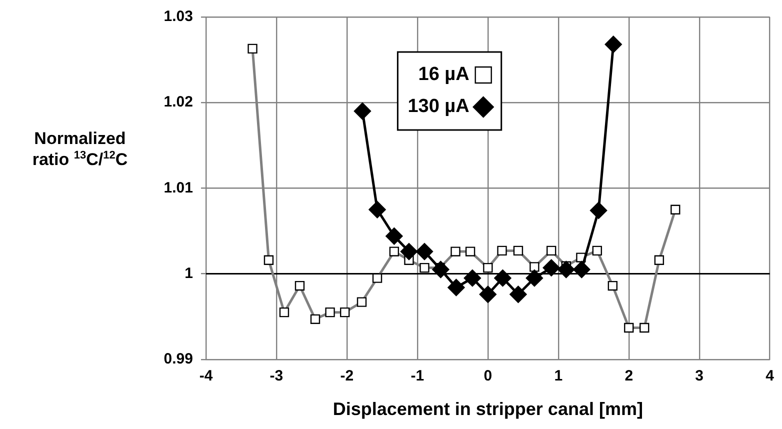 The image size is (782, 429). What do you see at coordinates (487, 409) in the screenshot?
I see `x-axis-title: Displacement in stripper canal [mm]` at bounding box center [487, 409].